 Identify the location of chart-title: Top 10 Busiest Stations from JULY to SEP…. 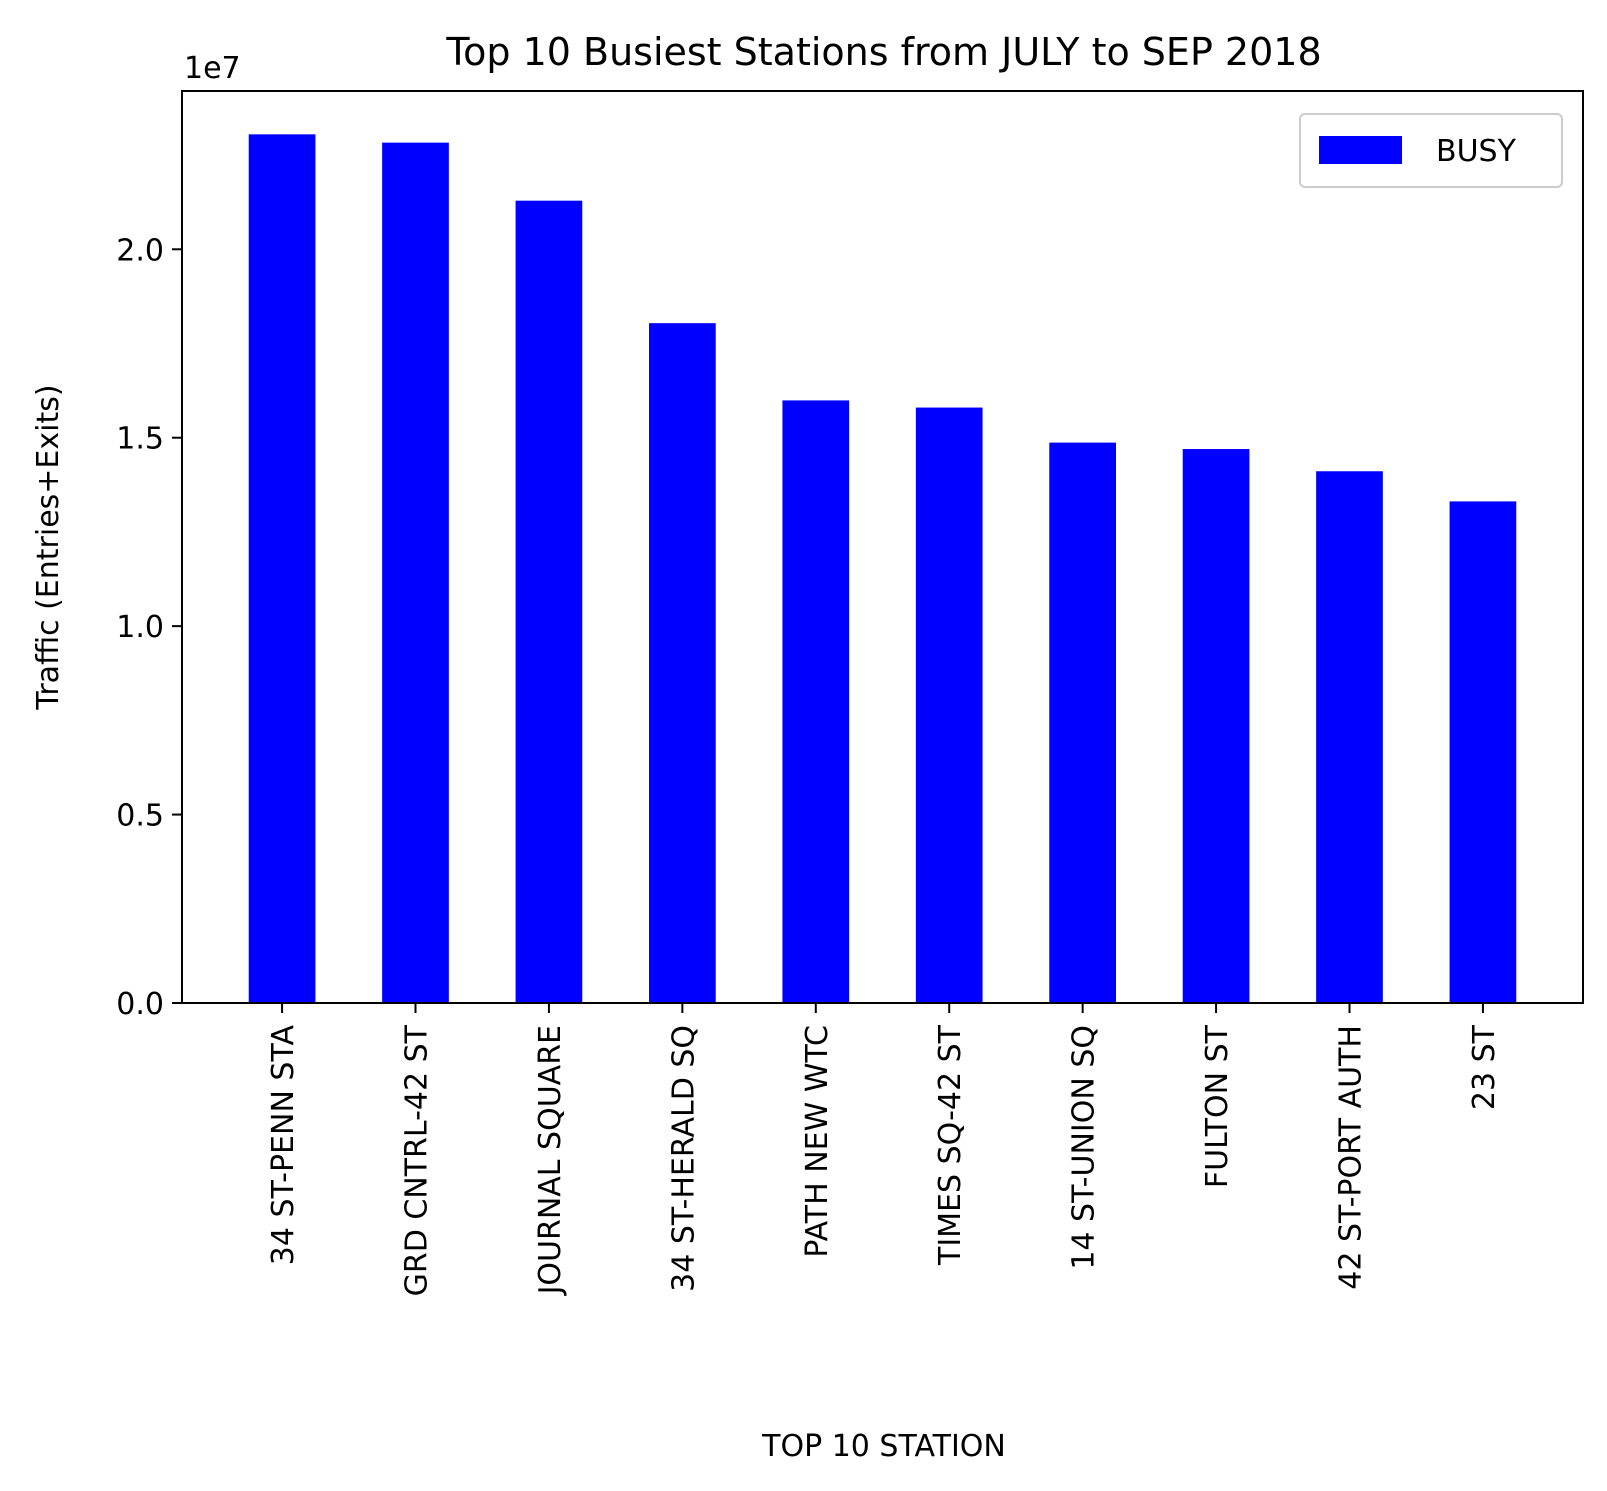
(883, 52).